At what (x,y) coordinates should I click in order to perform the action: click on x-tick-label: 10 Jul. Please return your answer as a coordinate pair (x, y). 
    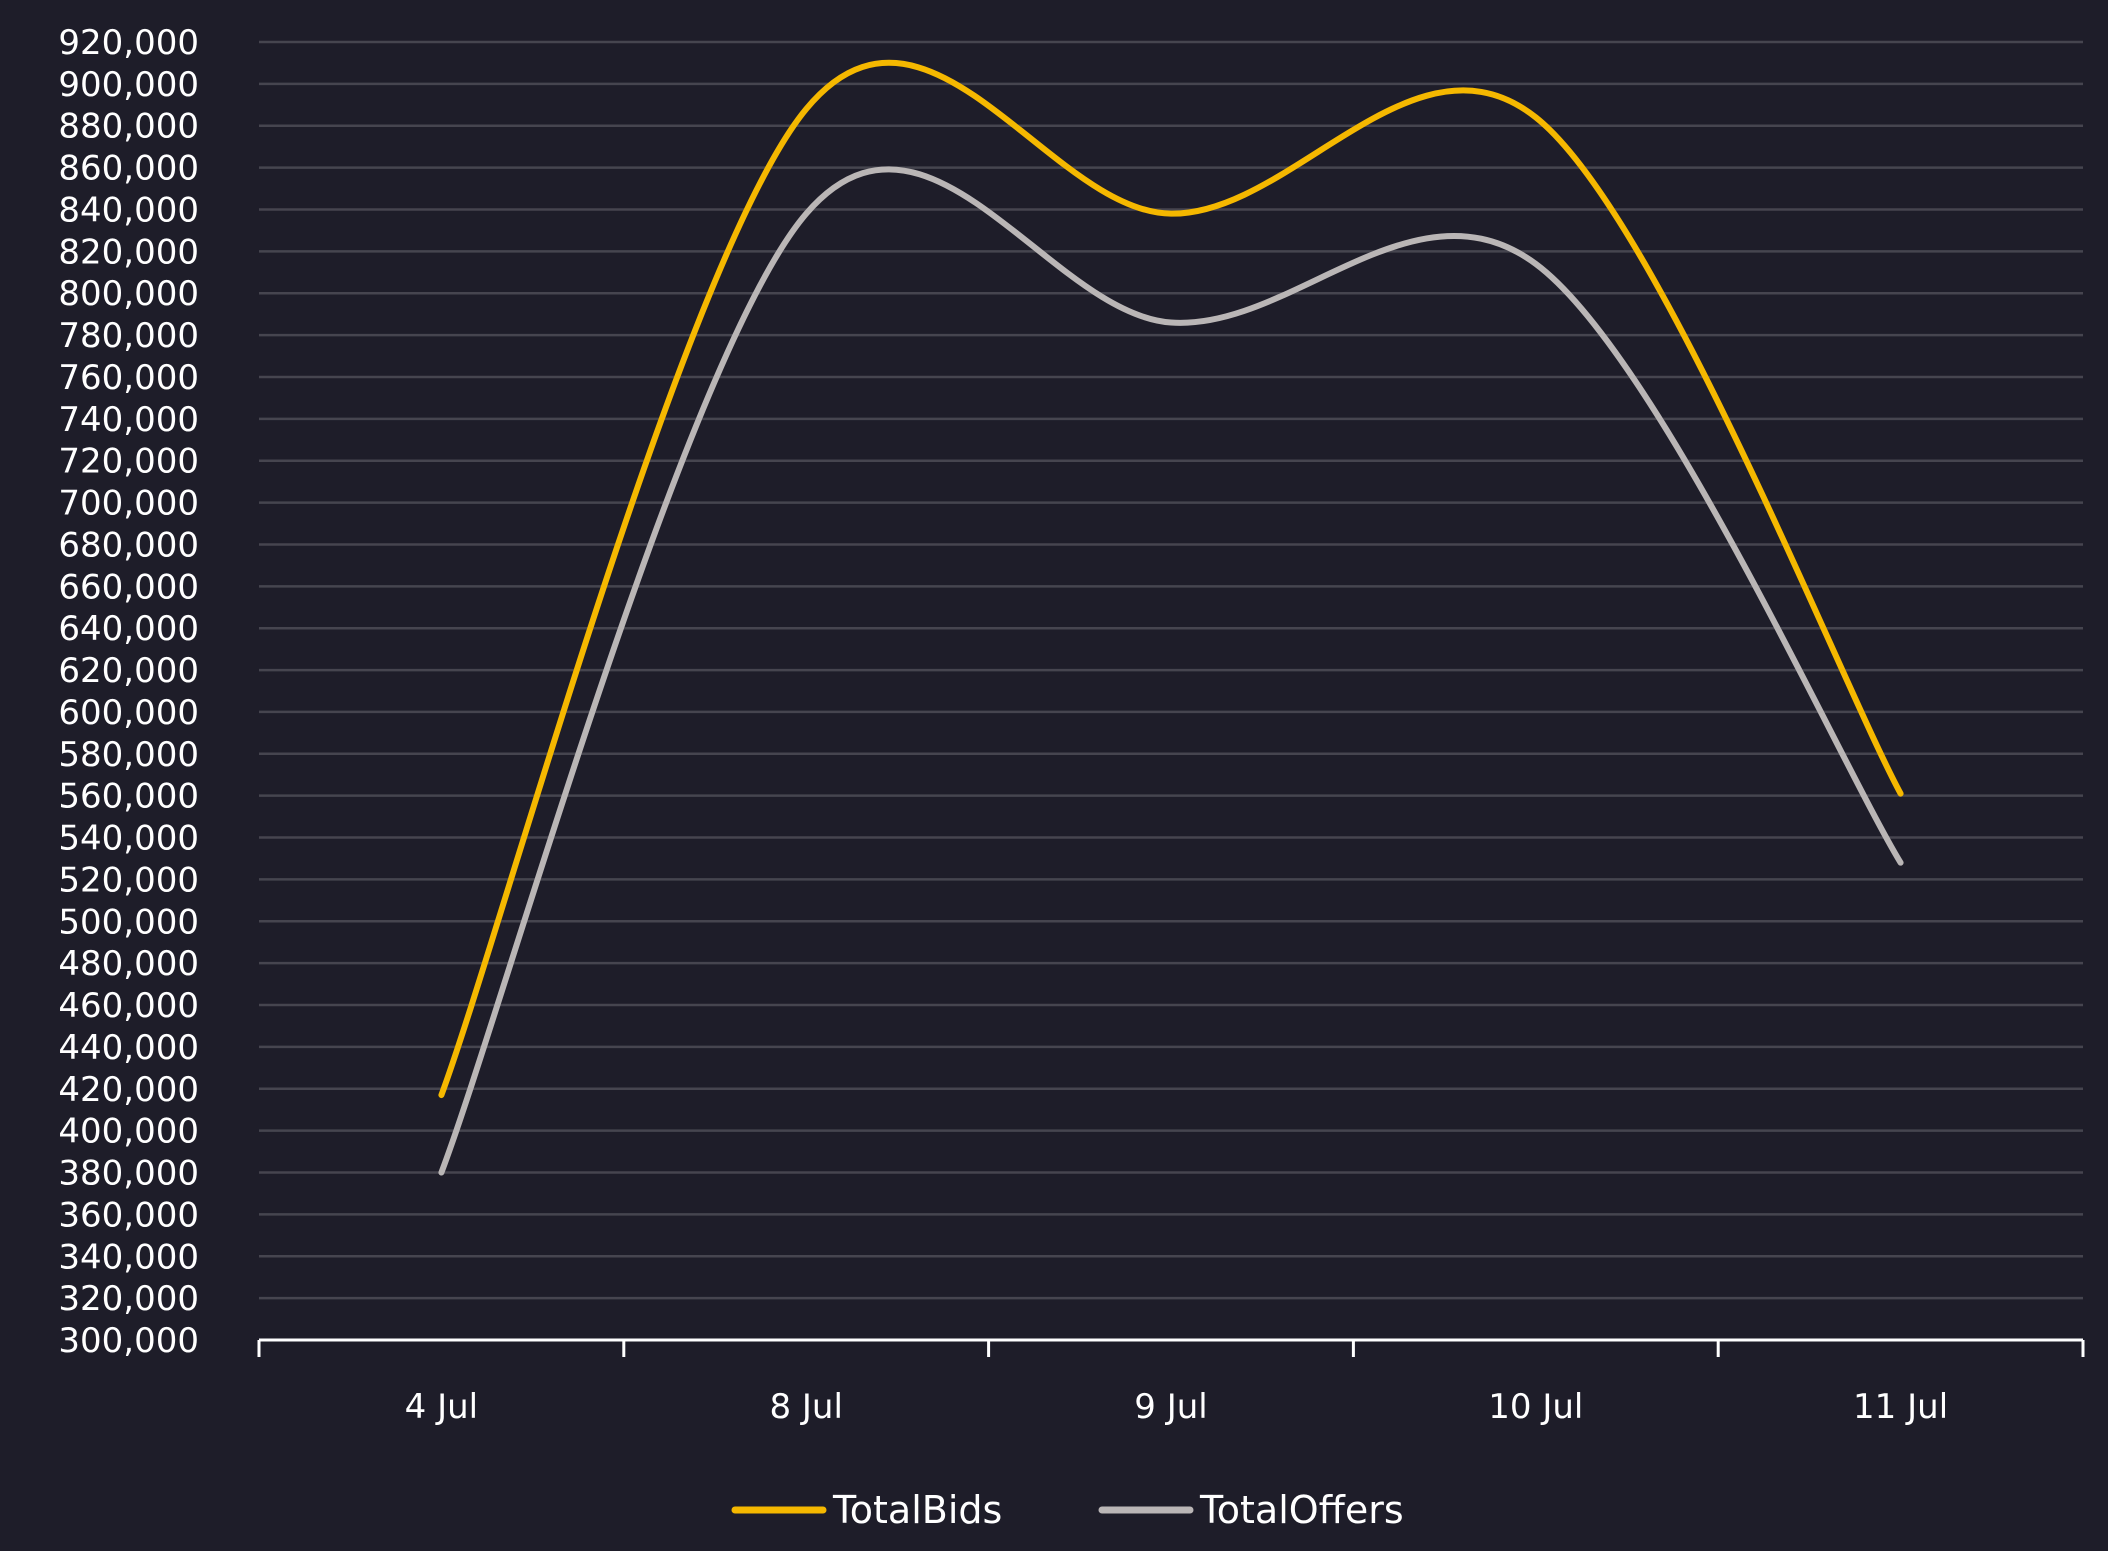
    Looking at the image, I should click on (1535, 1407).